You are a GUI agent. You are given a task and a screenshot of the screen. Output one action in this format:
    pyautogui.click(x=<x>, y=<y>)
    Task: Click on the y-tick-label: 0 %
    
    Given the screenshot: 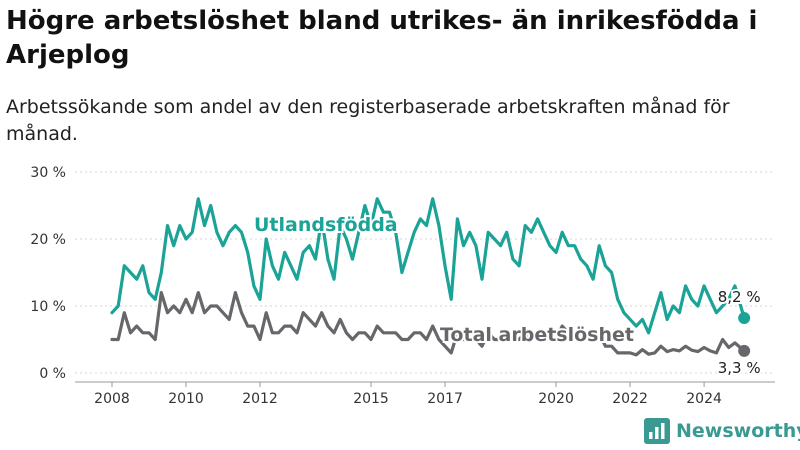 What is the action you would take?
    pyautogui.click(x=52, y=374)
    